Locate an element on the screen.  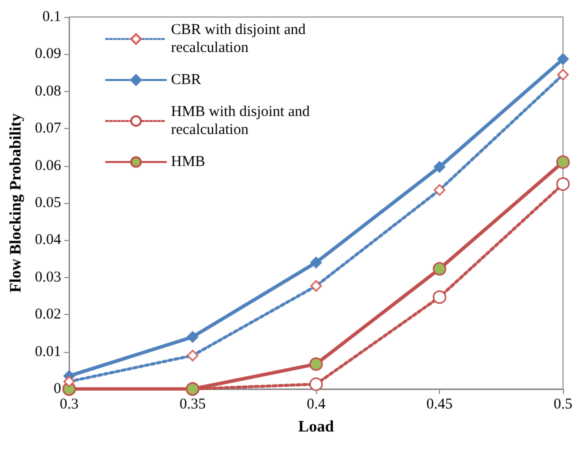
y-tick-label: 0.07 is located at coordinates (48, 128).